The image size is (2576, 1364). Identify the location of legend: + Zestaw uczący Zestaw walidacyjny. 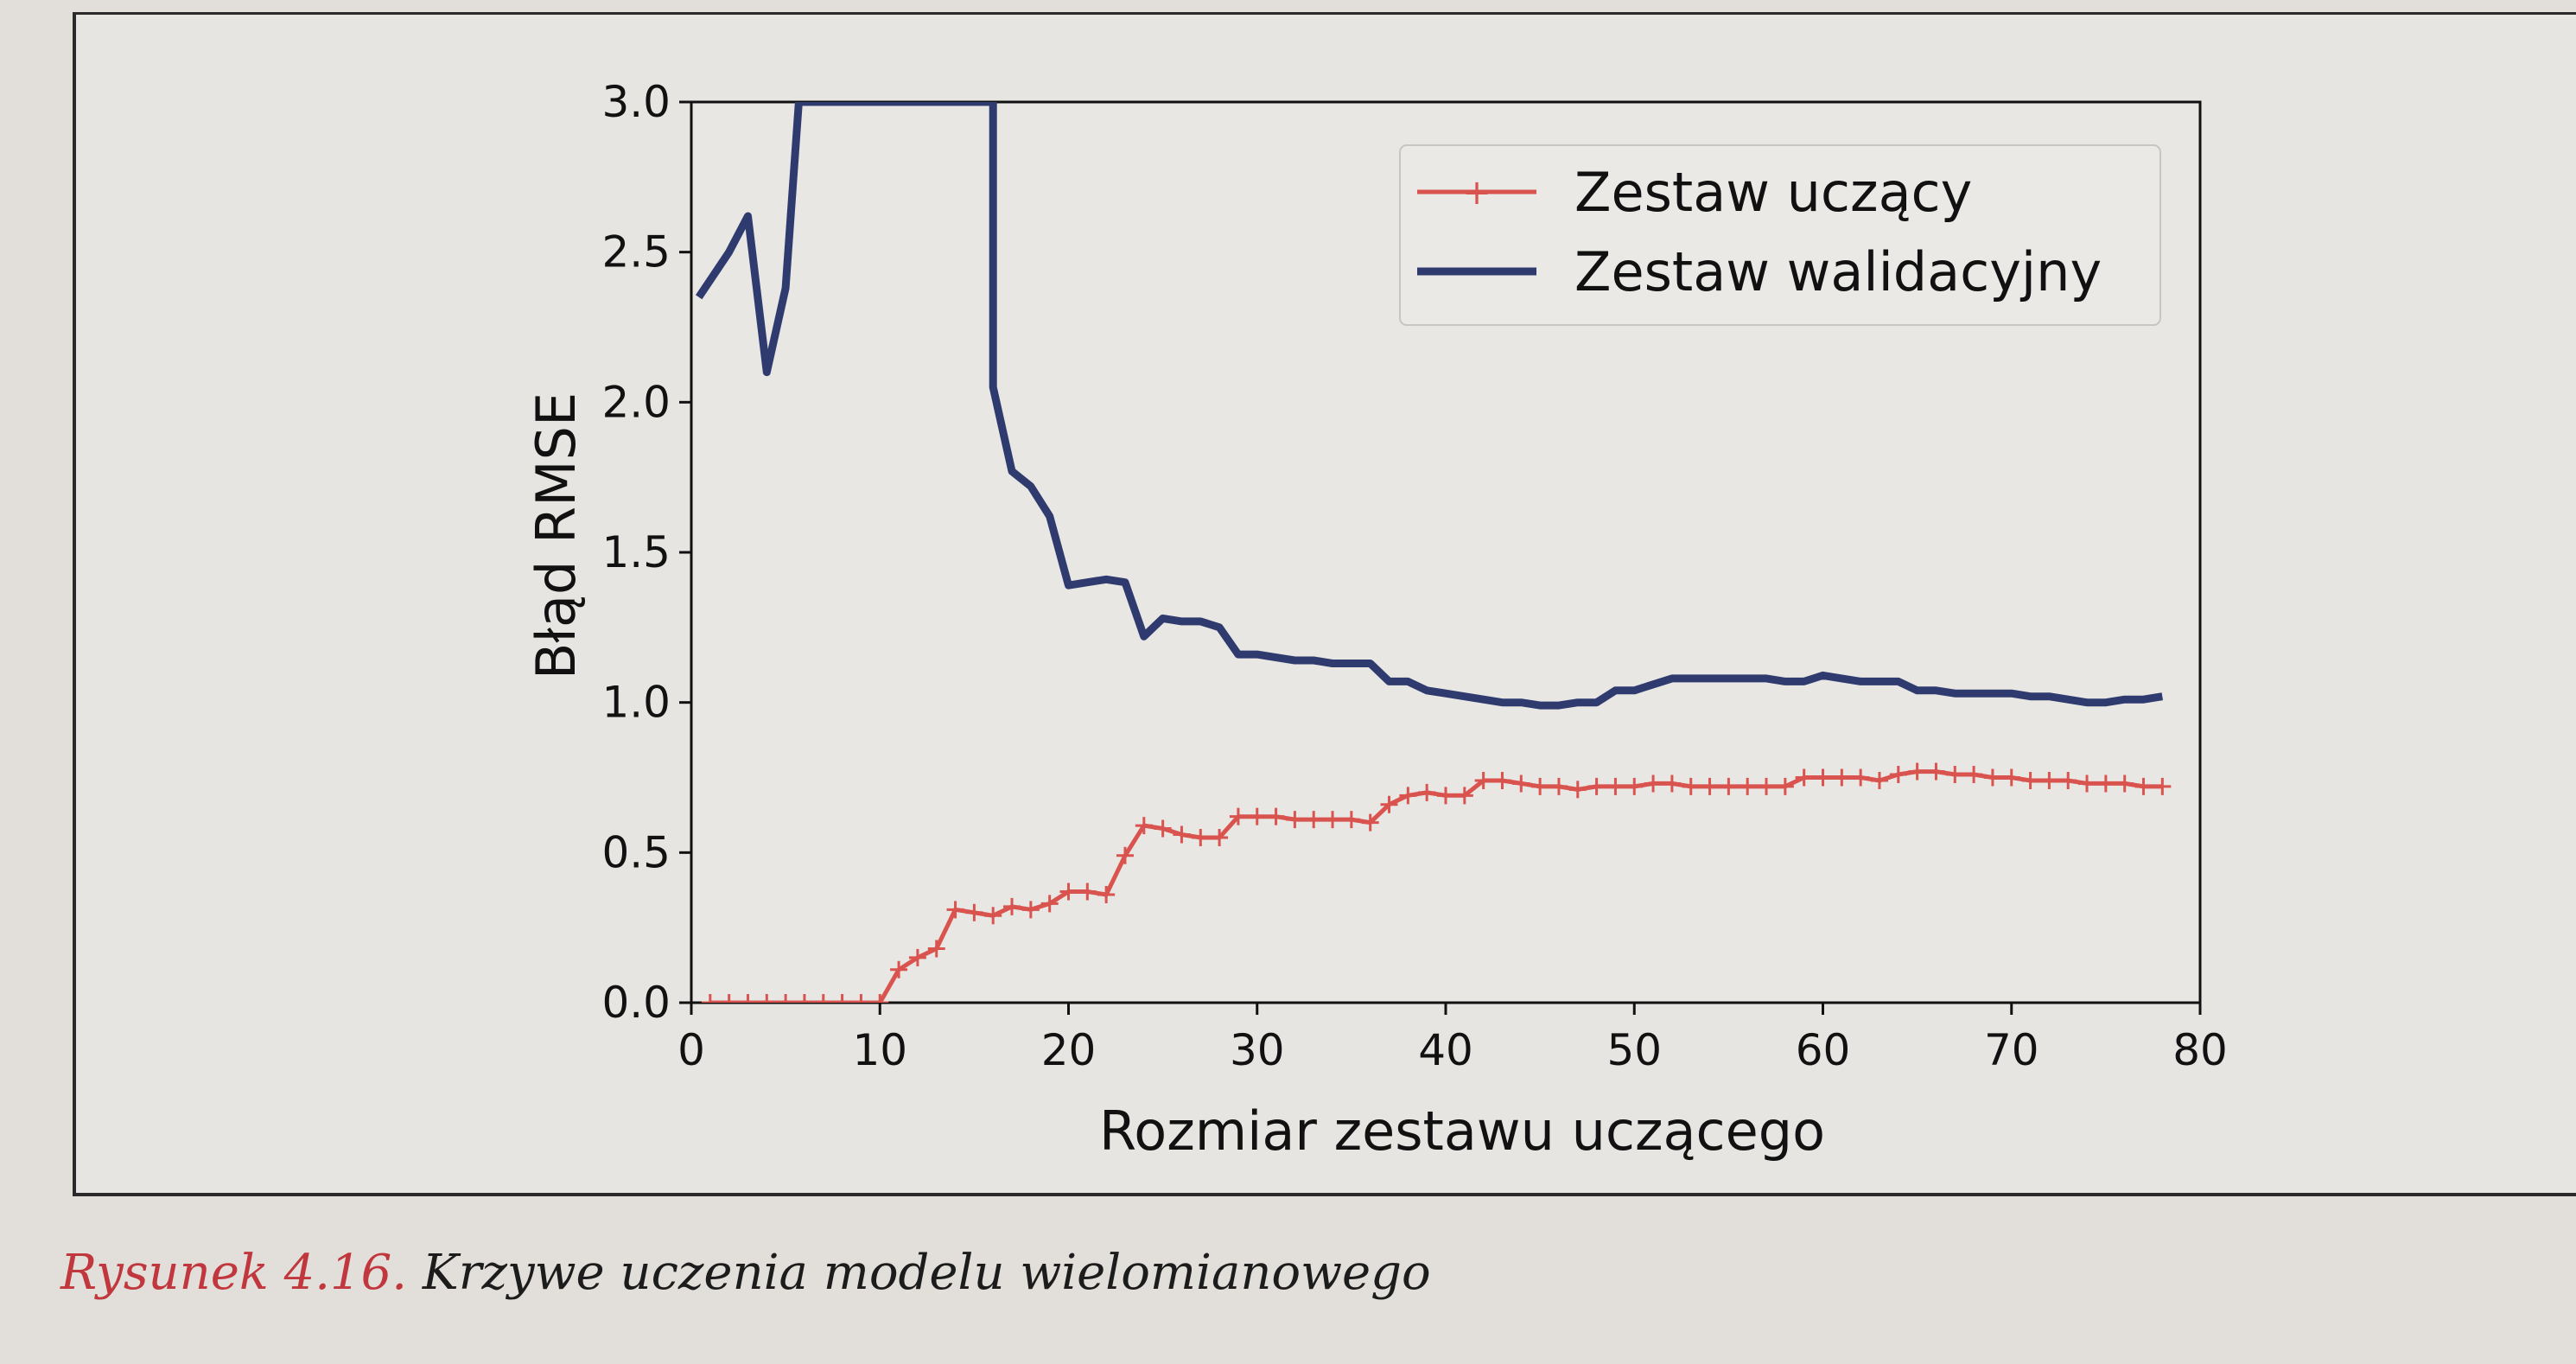
(1780, 235).